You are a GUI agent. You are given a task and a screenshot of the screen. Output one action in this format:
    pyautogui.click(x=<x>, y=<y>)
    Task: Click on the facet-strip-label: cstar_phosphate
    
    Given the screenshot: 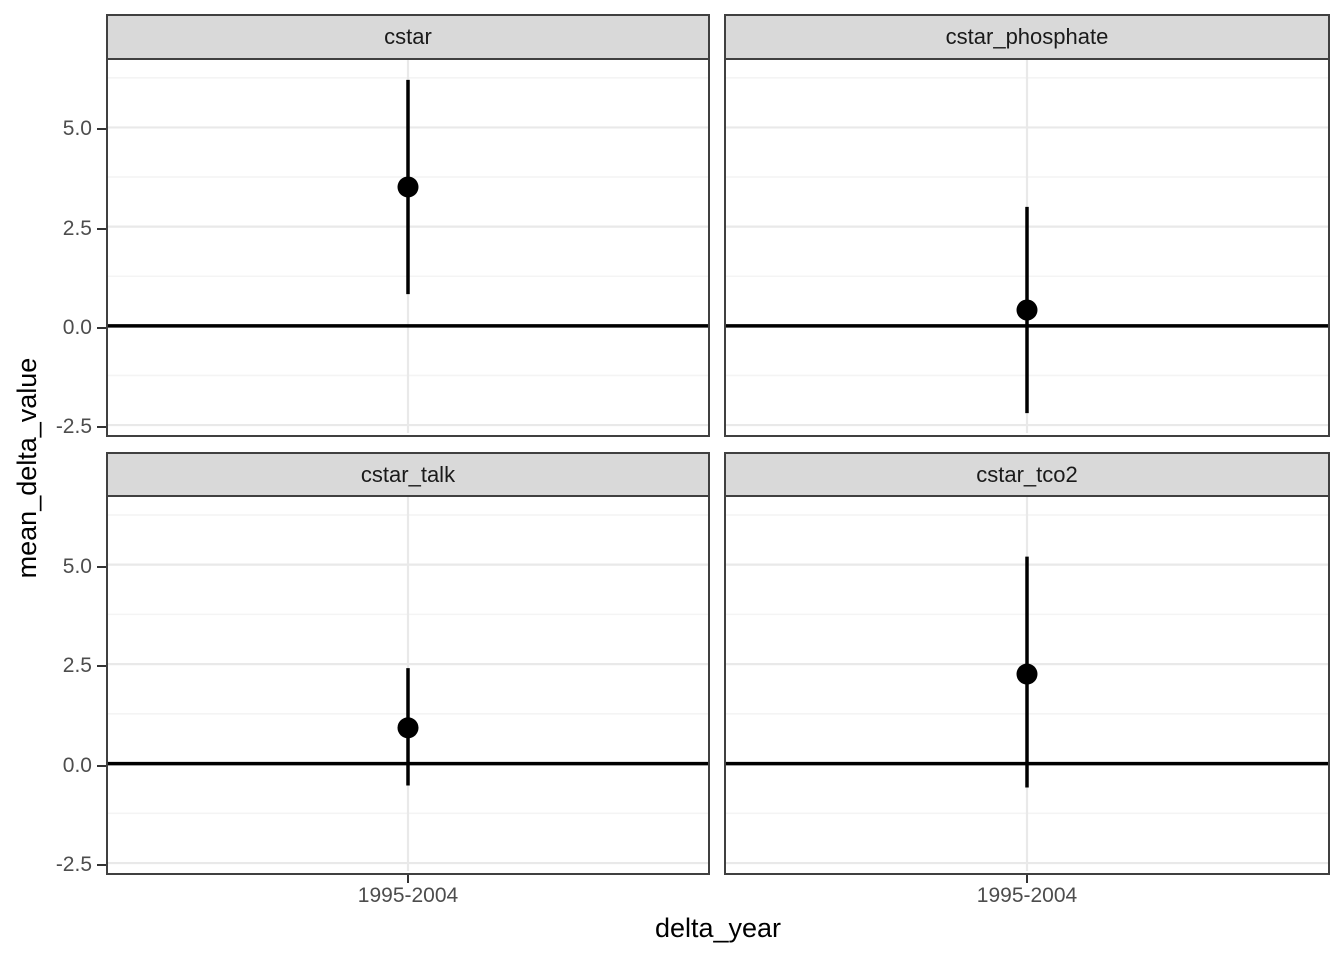 What is the action you would take?
    pyautogui.click(x=1027, y=36)
    